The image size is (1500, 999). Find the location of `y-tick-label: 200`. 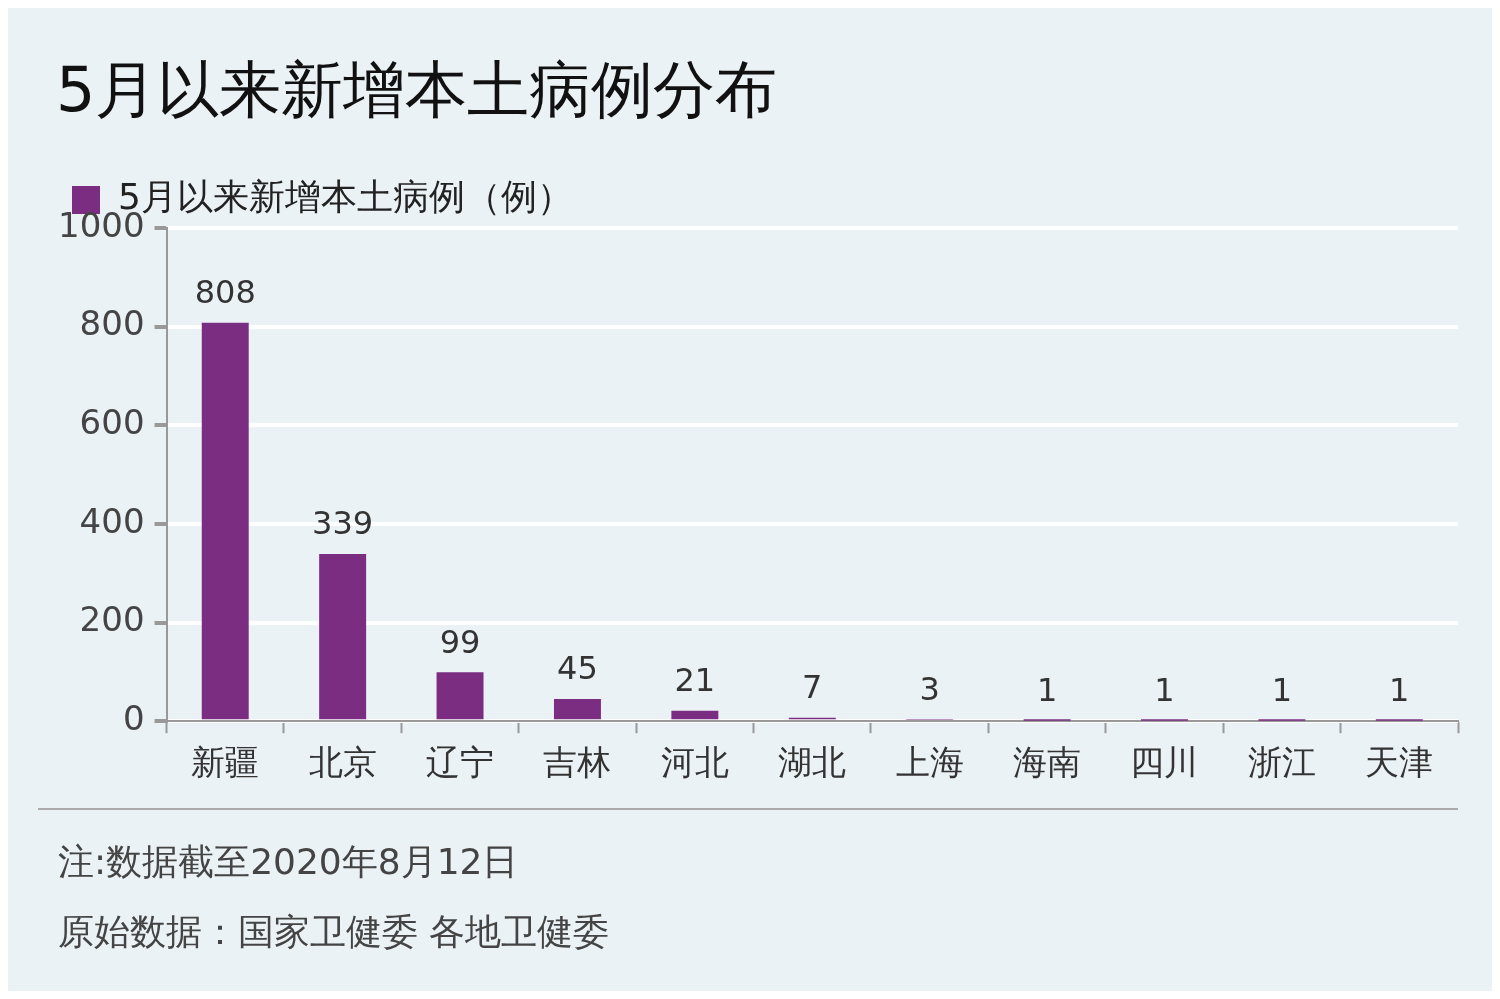

y-tick-label: 200 is located at coordinates (112, 619).